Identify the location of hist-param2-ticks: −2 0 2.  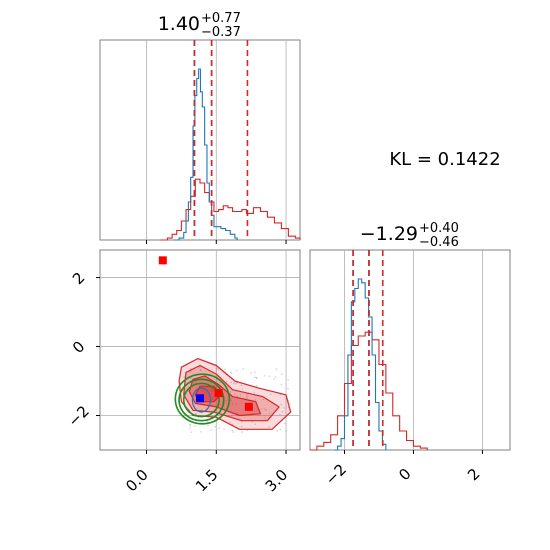
(403, 469).